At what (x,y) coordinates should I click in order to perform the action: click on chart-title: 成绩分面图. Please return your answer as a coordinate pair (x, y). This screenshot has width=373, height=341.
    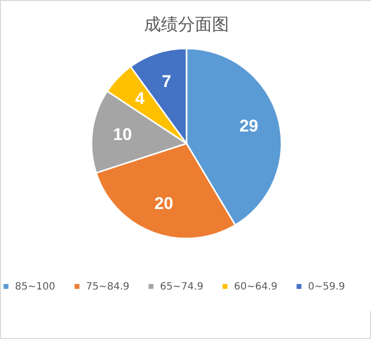
    Looking at the image, I should click on (186, 25).